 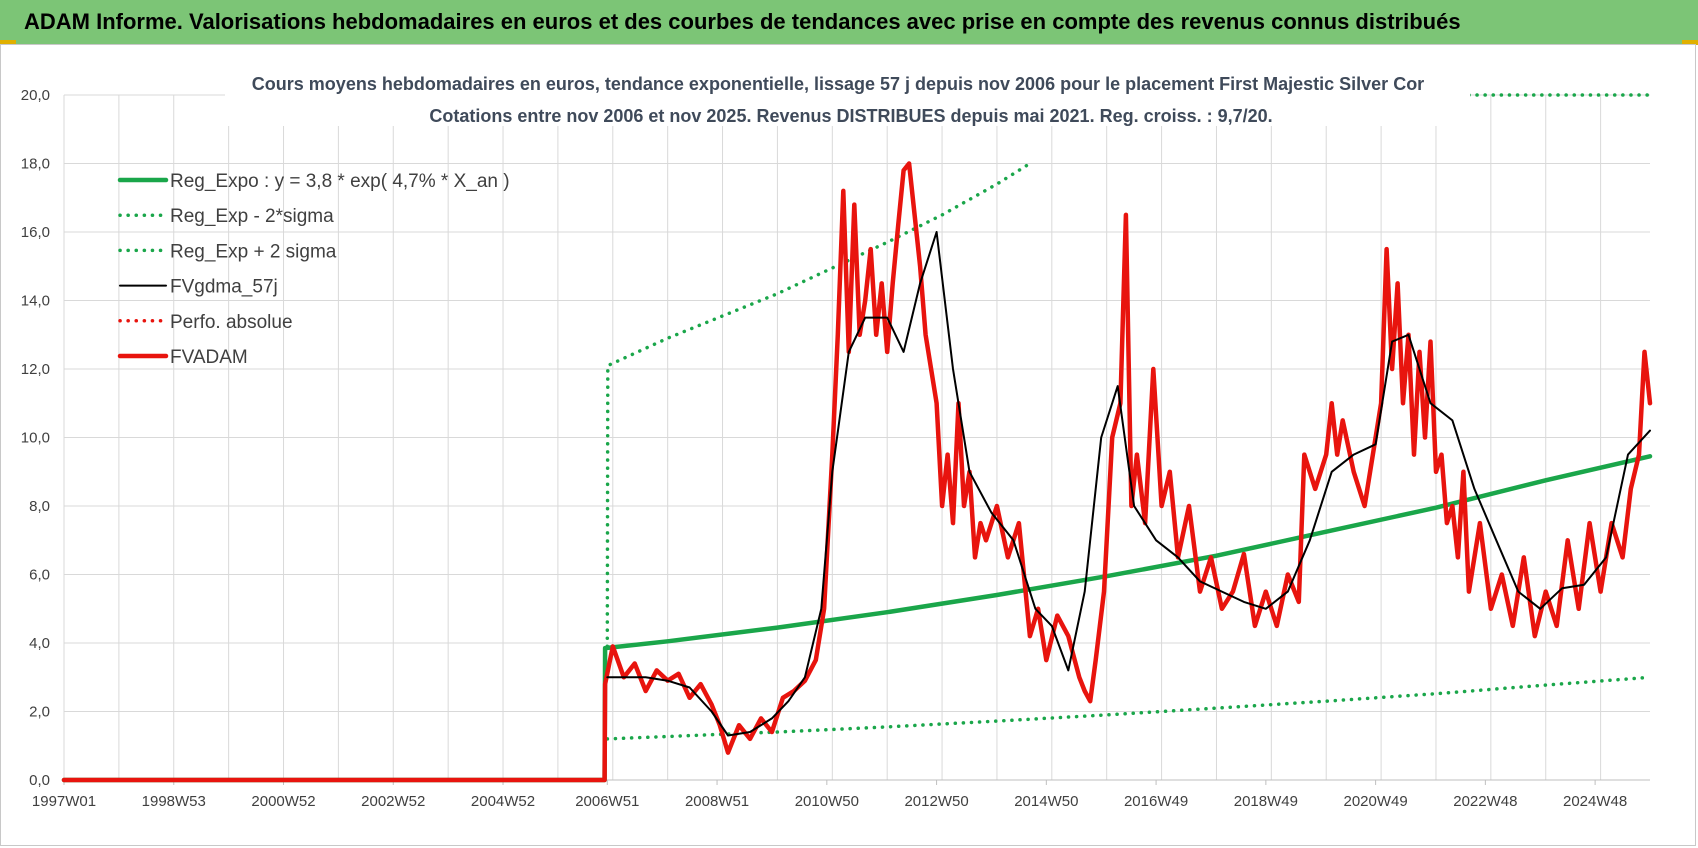 I want to click on x-tick-label: 1997W01, so click(x=64, y=801).